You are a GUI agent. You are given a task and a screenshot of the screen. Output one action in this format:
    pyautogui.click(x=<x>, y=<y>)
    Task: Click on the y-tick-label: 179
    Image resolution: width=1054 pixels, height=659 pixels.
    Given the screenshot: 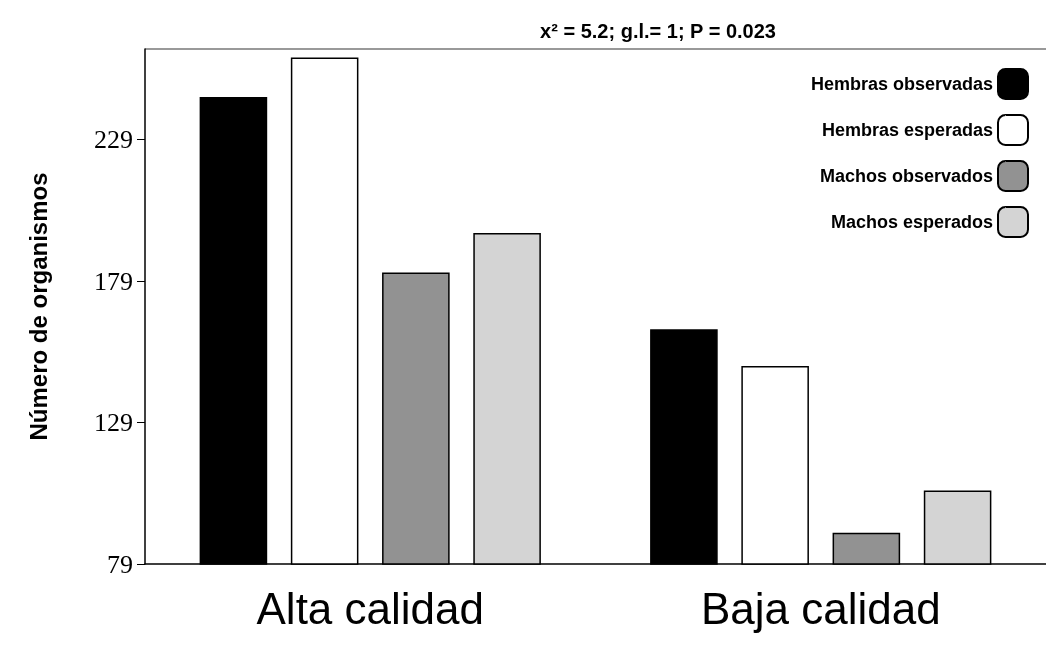 What is the action you would take?
    pyautogui.click(x=113, y=281)
    